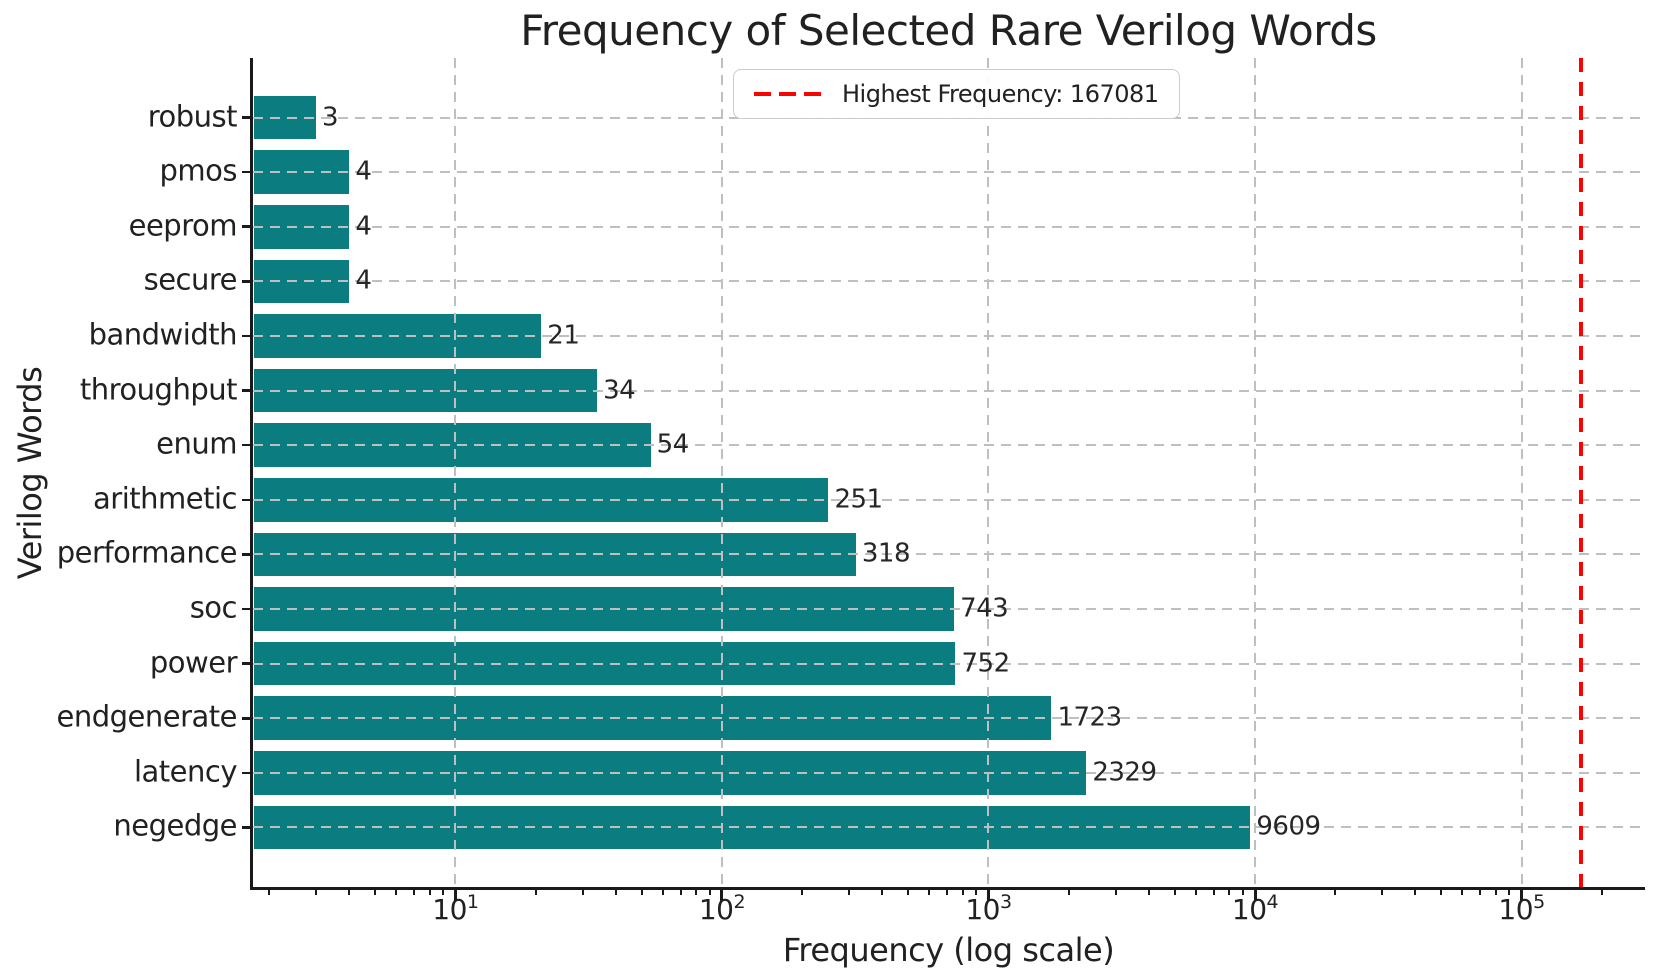 The image size is (1661, 977). What do you see at coordinates (175, 826) in the screenshot?
I see `y-tick-label: negedge` at bounding box center [175, 826].